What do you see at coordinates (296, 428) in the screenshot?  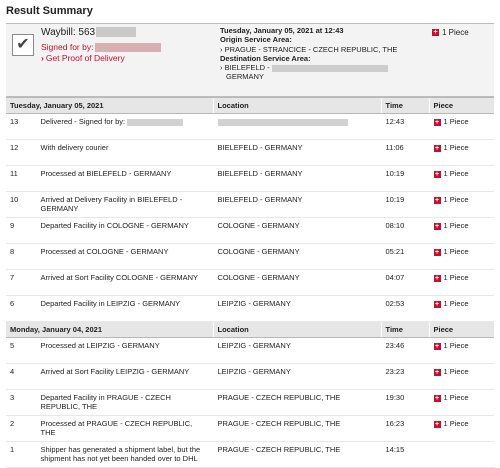 I see `event-location: PRAGUE - CZECH REPUBLIC, THE` at bounding box center [296, 428].